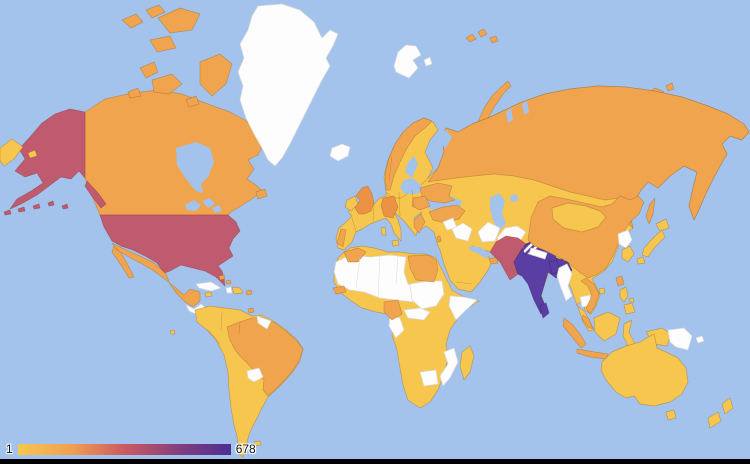 The image size is (750, 464). Describe the element at coordinates (408, 154) in the screenshot. I see `region-norway` at that location.